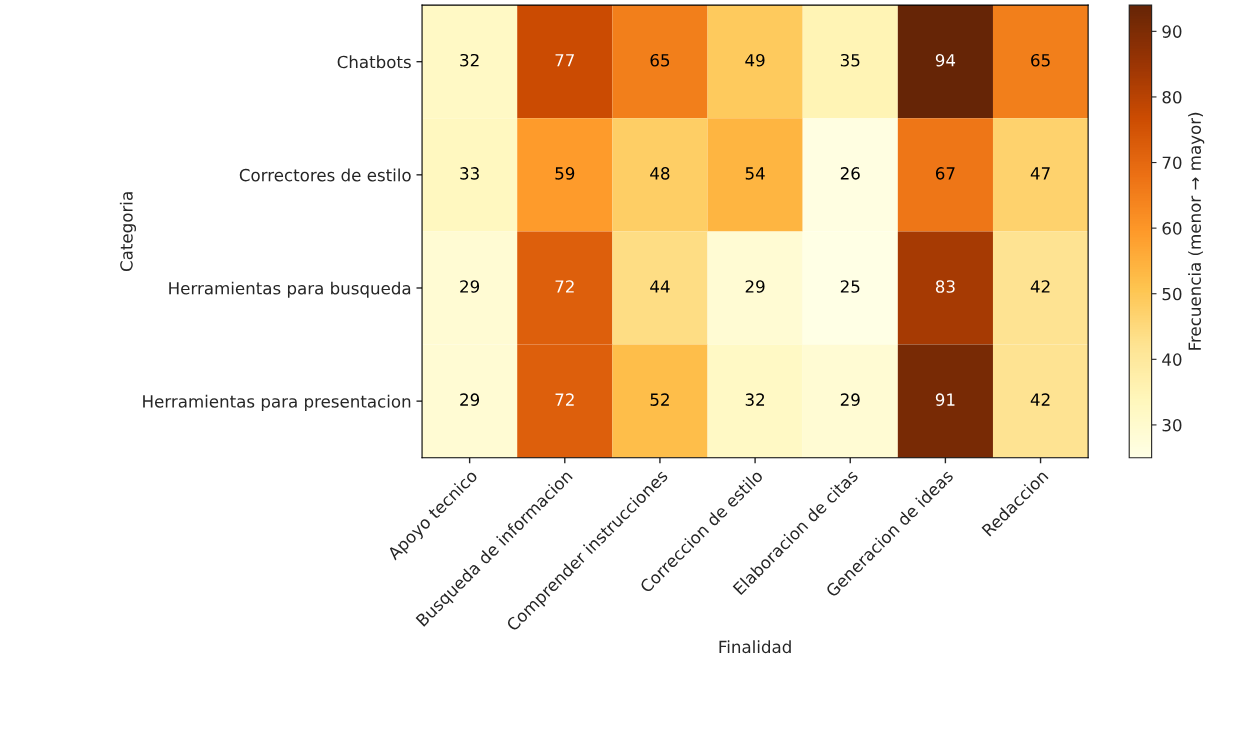  Describe the element at coordinates (1172, 31) in the screenshot. I see `color-bar-label: 90` at that location.